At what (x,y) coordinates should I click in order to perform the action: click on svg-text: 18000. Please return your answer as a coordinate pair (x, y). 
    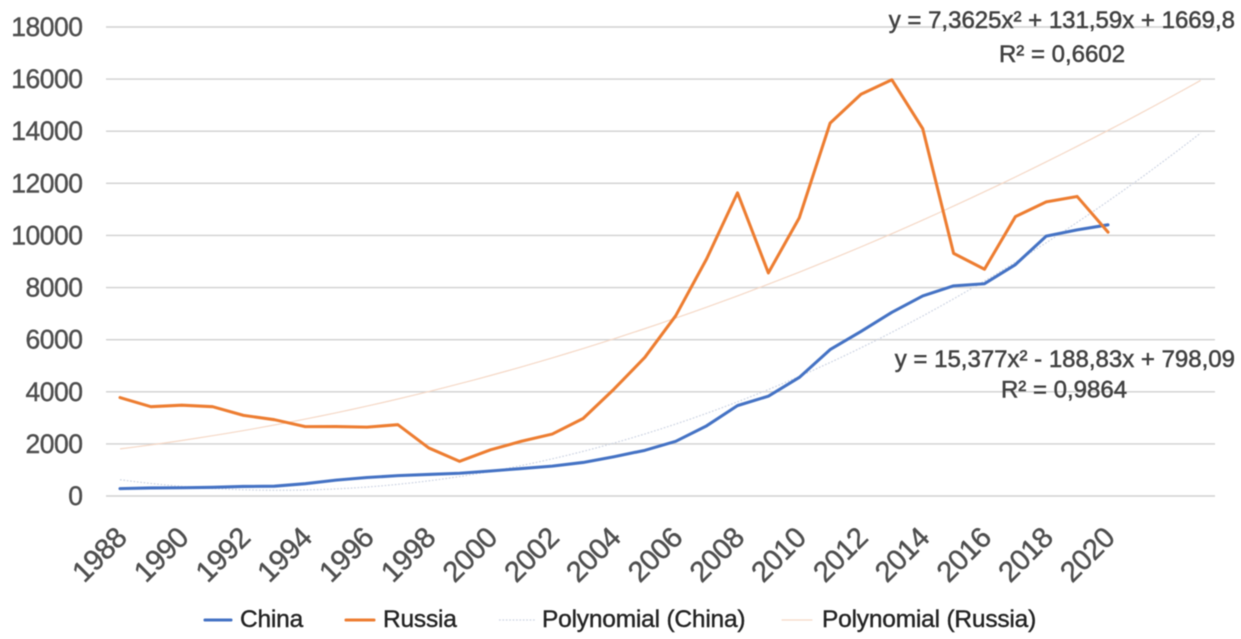
    Looking at the image, I should click on (46, 27).